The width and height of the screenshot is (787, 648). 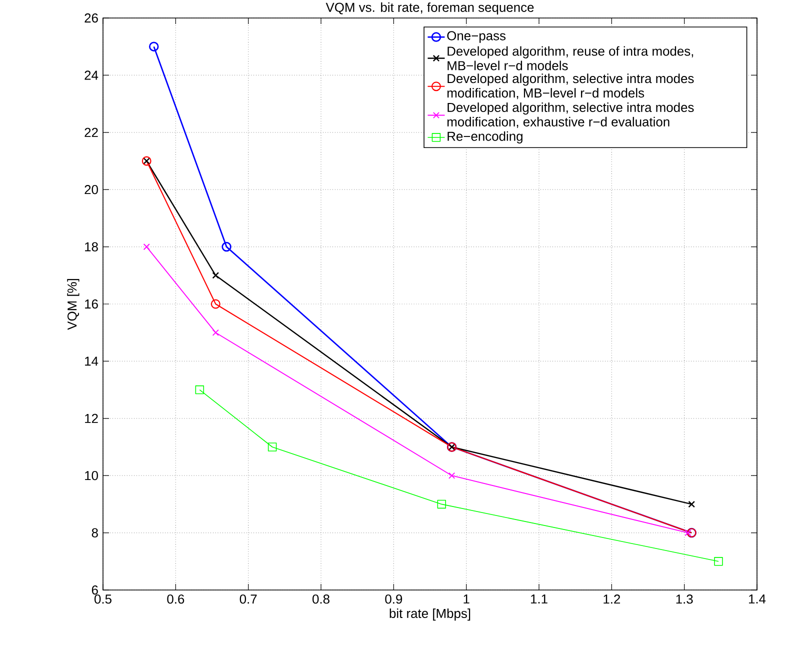 I want to click on x-tick-label: 1.2, so click(x=612, y=599).